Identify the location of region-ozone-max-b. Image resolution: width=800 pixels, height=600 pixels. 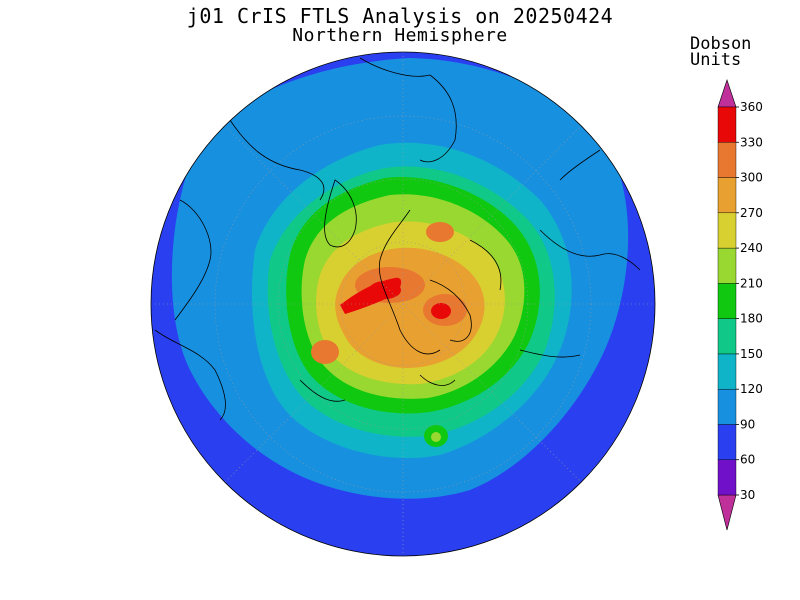
(441, 311).